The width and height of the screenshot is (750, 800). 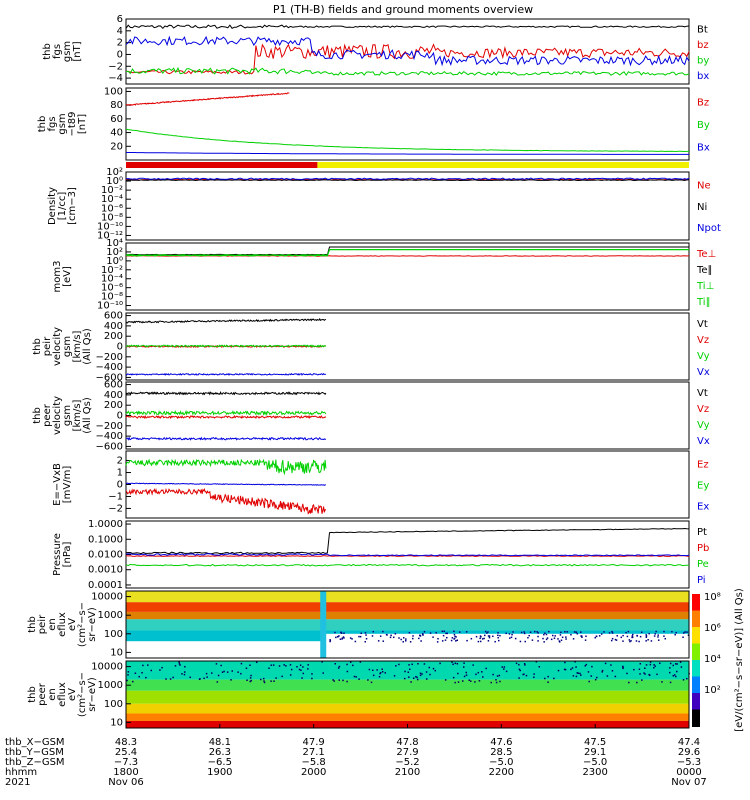 What do you see at coordinates (52, 123) in the screenshot?
I see `y-axis-label-line: fgs` at bounding box center [52, 123].